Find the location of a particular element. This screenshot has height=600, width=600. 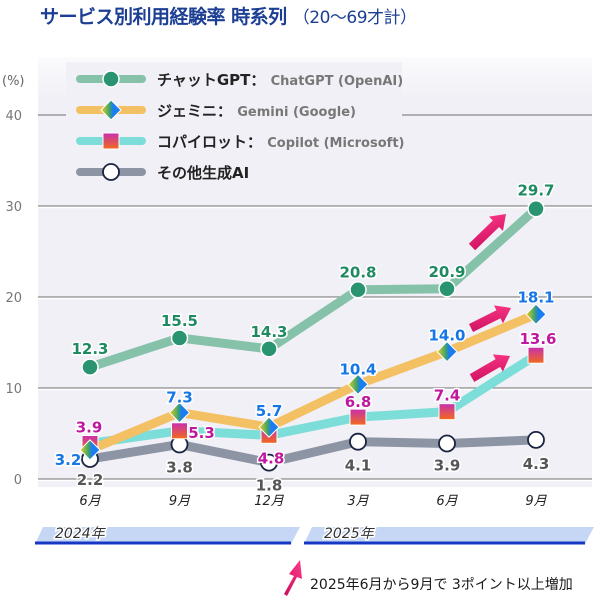

year-band: 2024年 is located at coordinates (167, 535).